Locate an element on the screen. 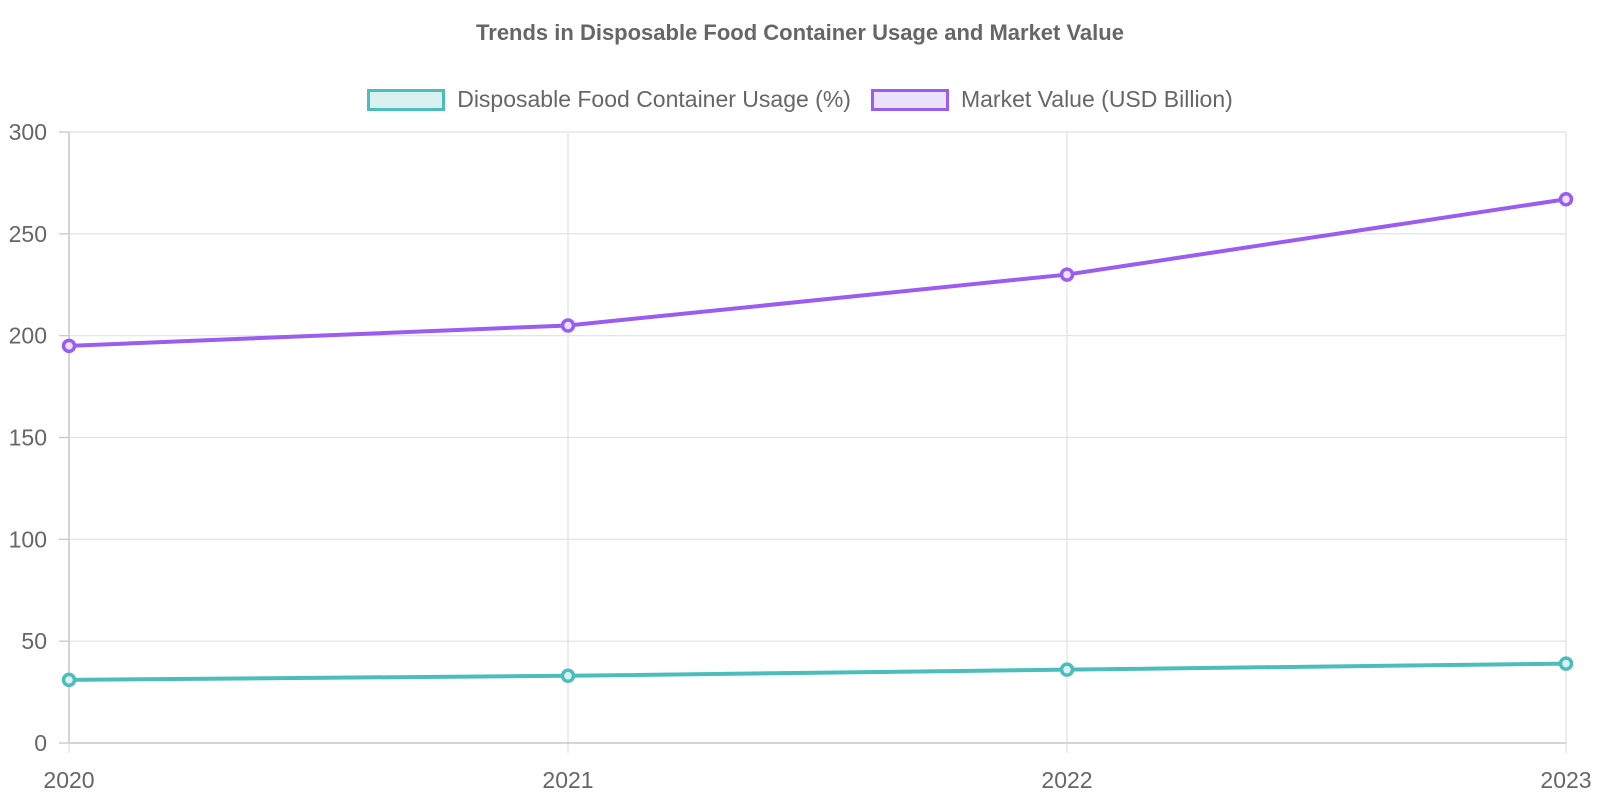 The width and height of the screenshot is (1600, 800). x-tick-label-2022: 2022 is located at coordinates (1066, 780).